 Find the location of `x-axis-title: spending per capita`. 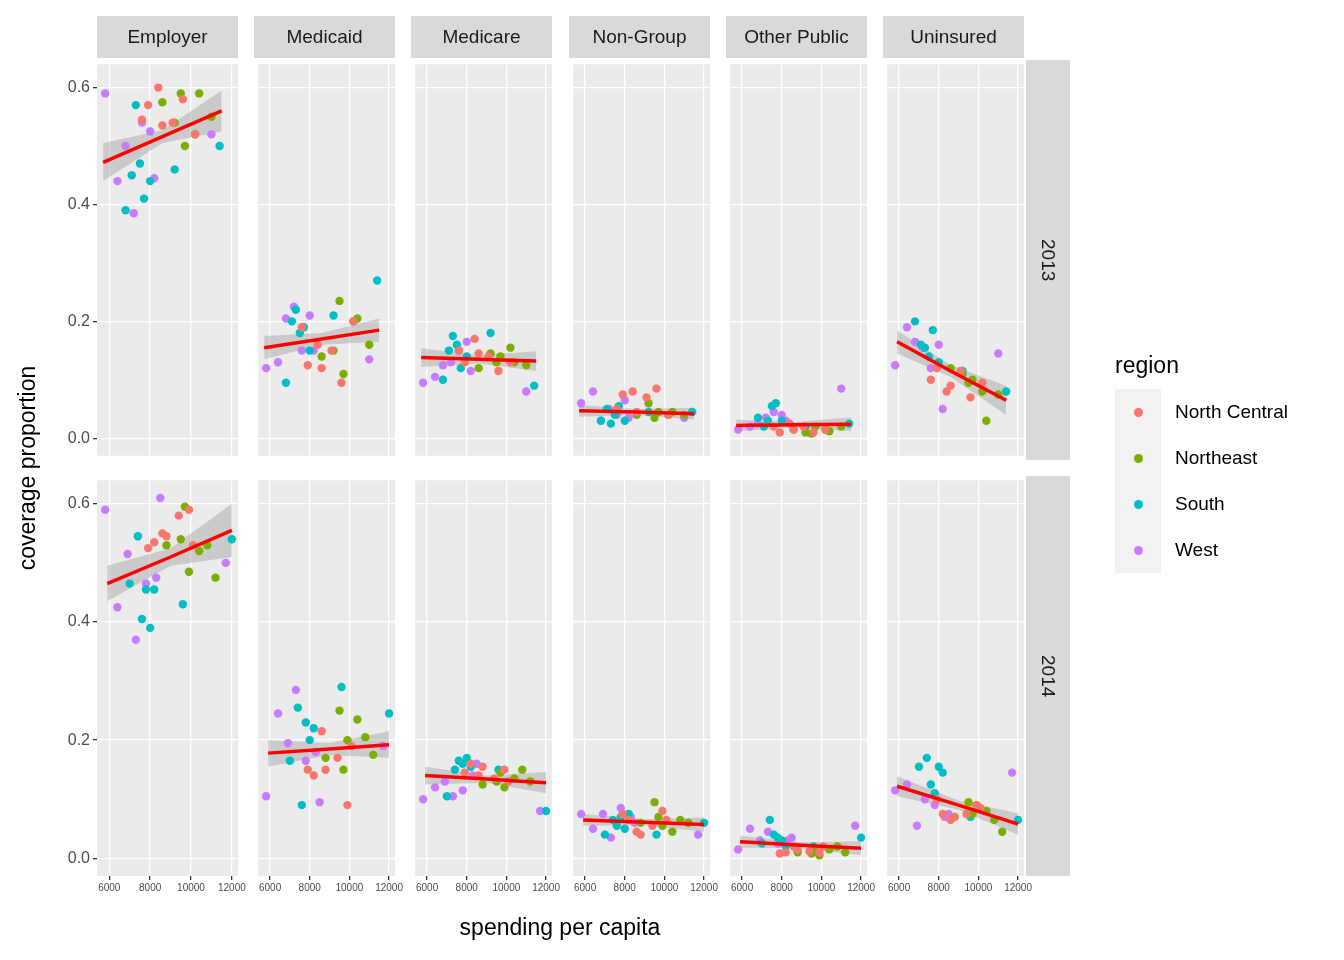

x-axis-title: spending per capita is located at coordinates (560, 927).